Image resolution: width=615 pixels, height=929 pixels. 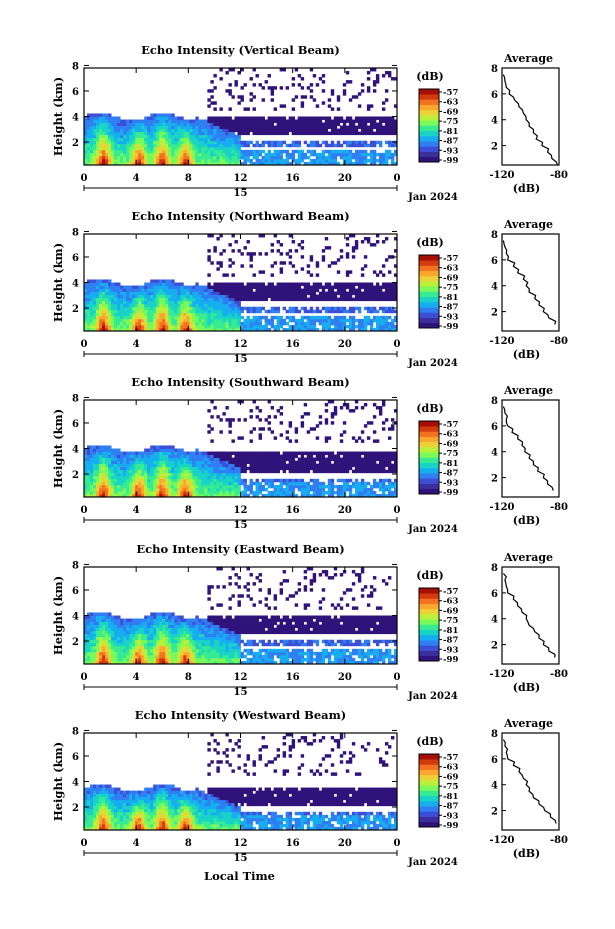 I want to click on colorbar-segment, so click(x=429, y=455).